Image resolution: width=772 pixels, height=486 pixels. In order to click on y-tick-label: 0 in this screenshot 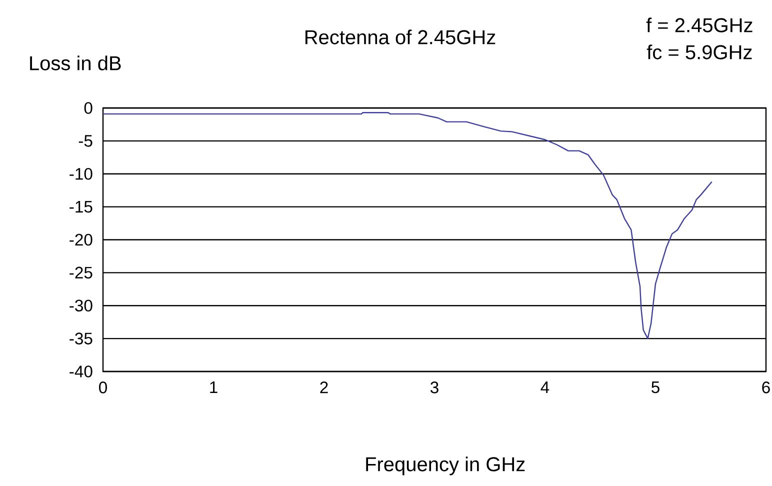, I will do `click(88, 108)`.